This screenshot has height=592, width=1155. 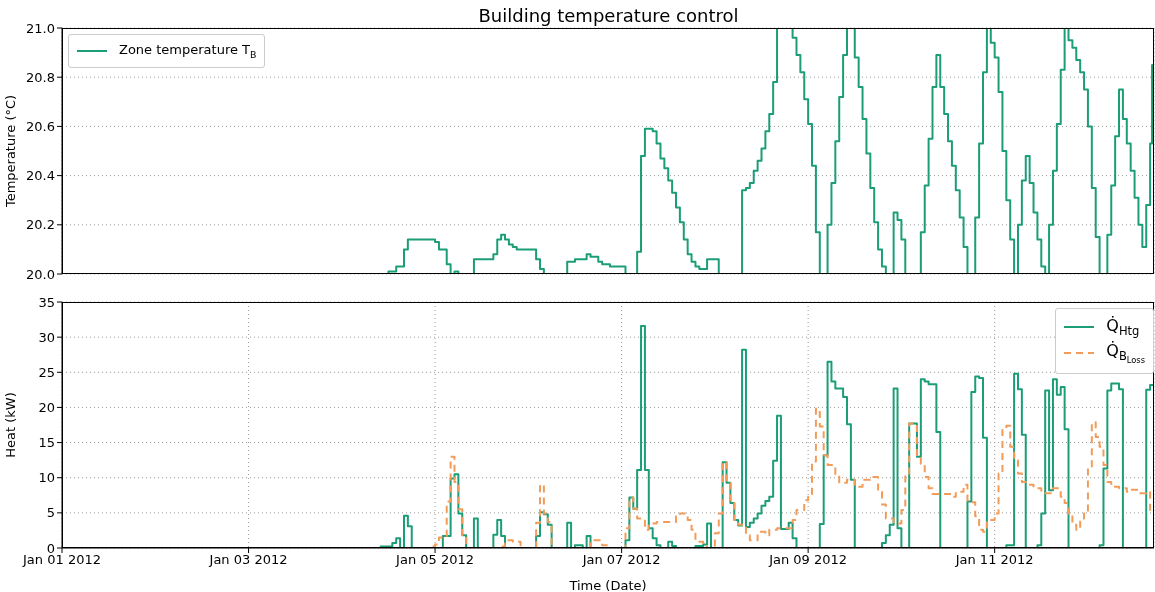 I want to click on chart-title: Building temperature control, so click(x=608, y=15).